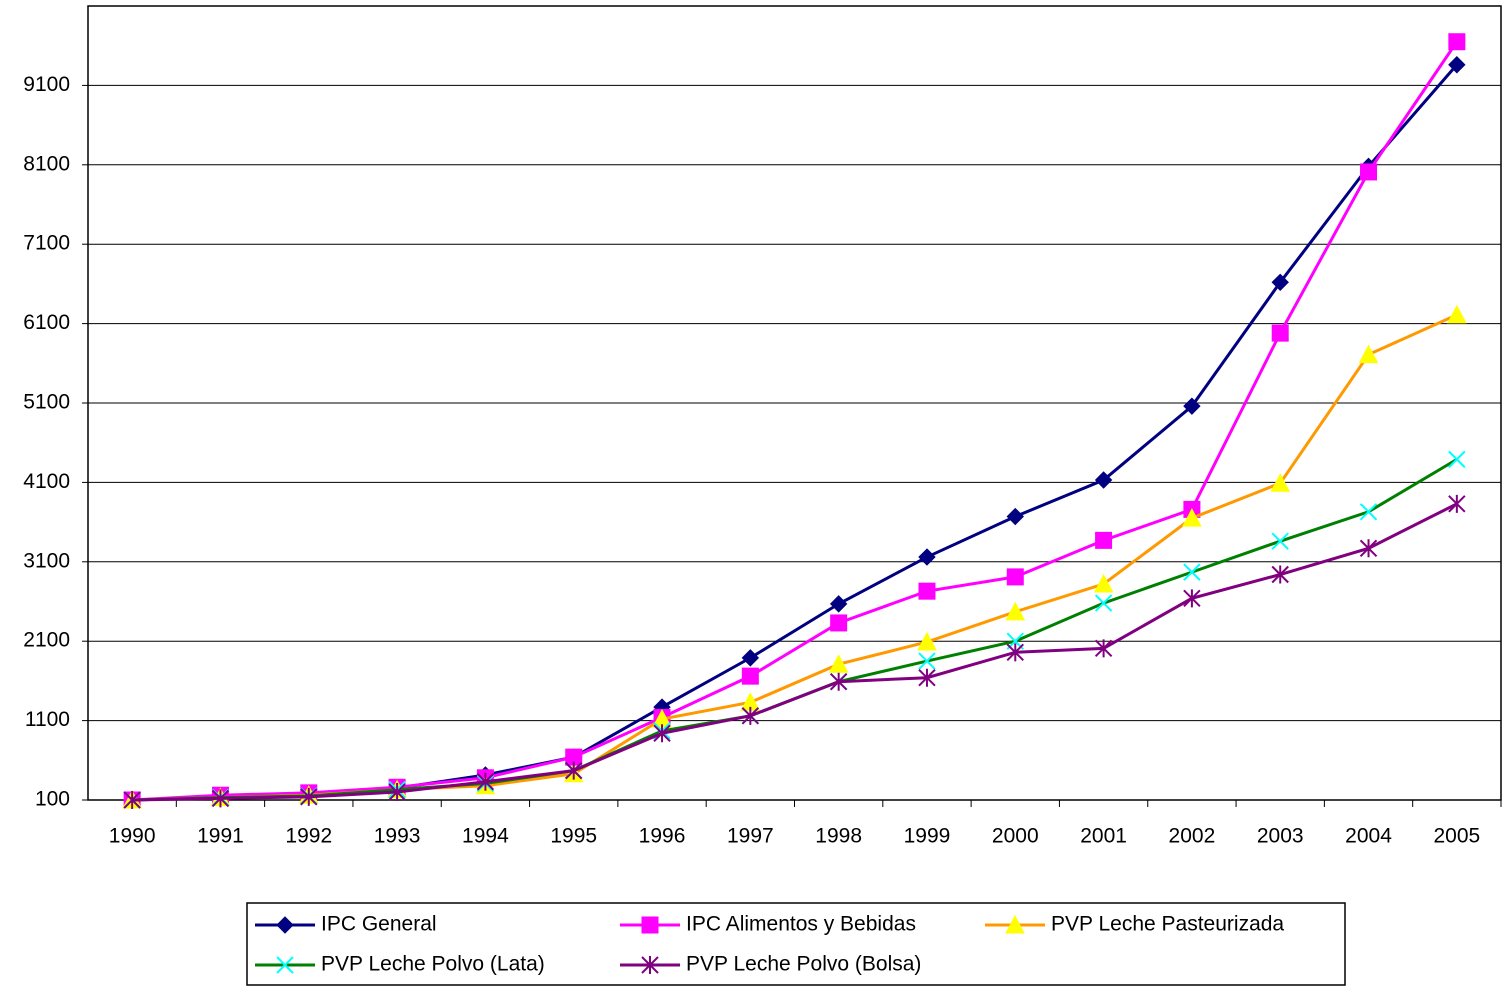 Image resolution: width=1503 pixels, height=987 pixels. Describe the element at coordinates (485, 836) in the screenshot. I see `x-tick-label: 1994` at that location.